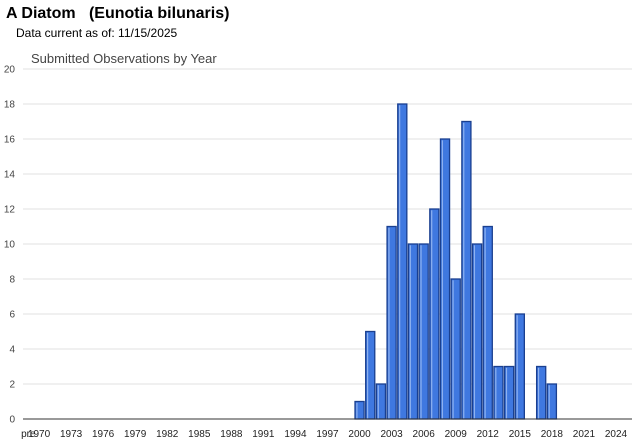 The width and height of the screenshot is (640, 442). What do you see at coordinates (12, 315) in the screenshot?
I see `y-tick-label: 6` at bounding box center [12, 315].